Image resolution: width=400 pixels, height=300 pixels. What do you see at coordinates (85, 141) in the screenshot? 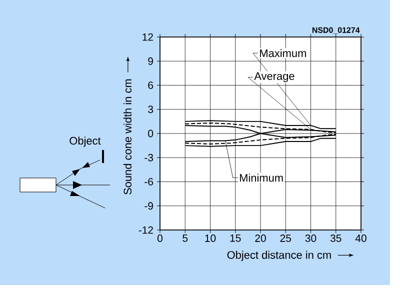
I see `text: Object` at bounding box center [85, 141].